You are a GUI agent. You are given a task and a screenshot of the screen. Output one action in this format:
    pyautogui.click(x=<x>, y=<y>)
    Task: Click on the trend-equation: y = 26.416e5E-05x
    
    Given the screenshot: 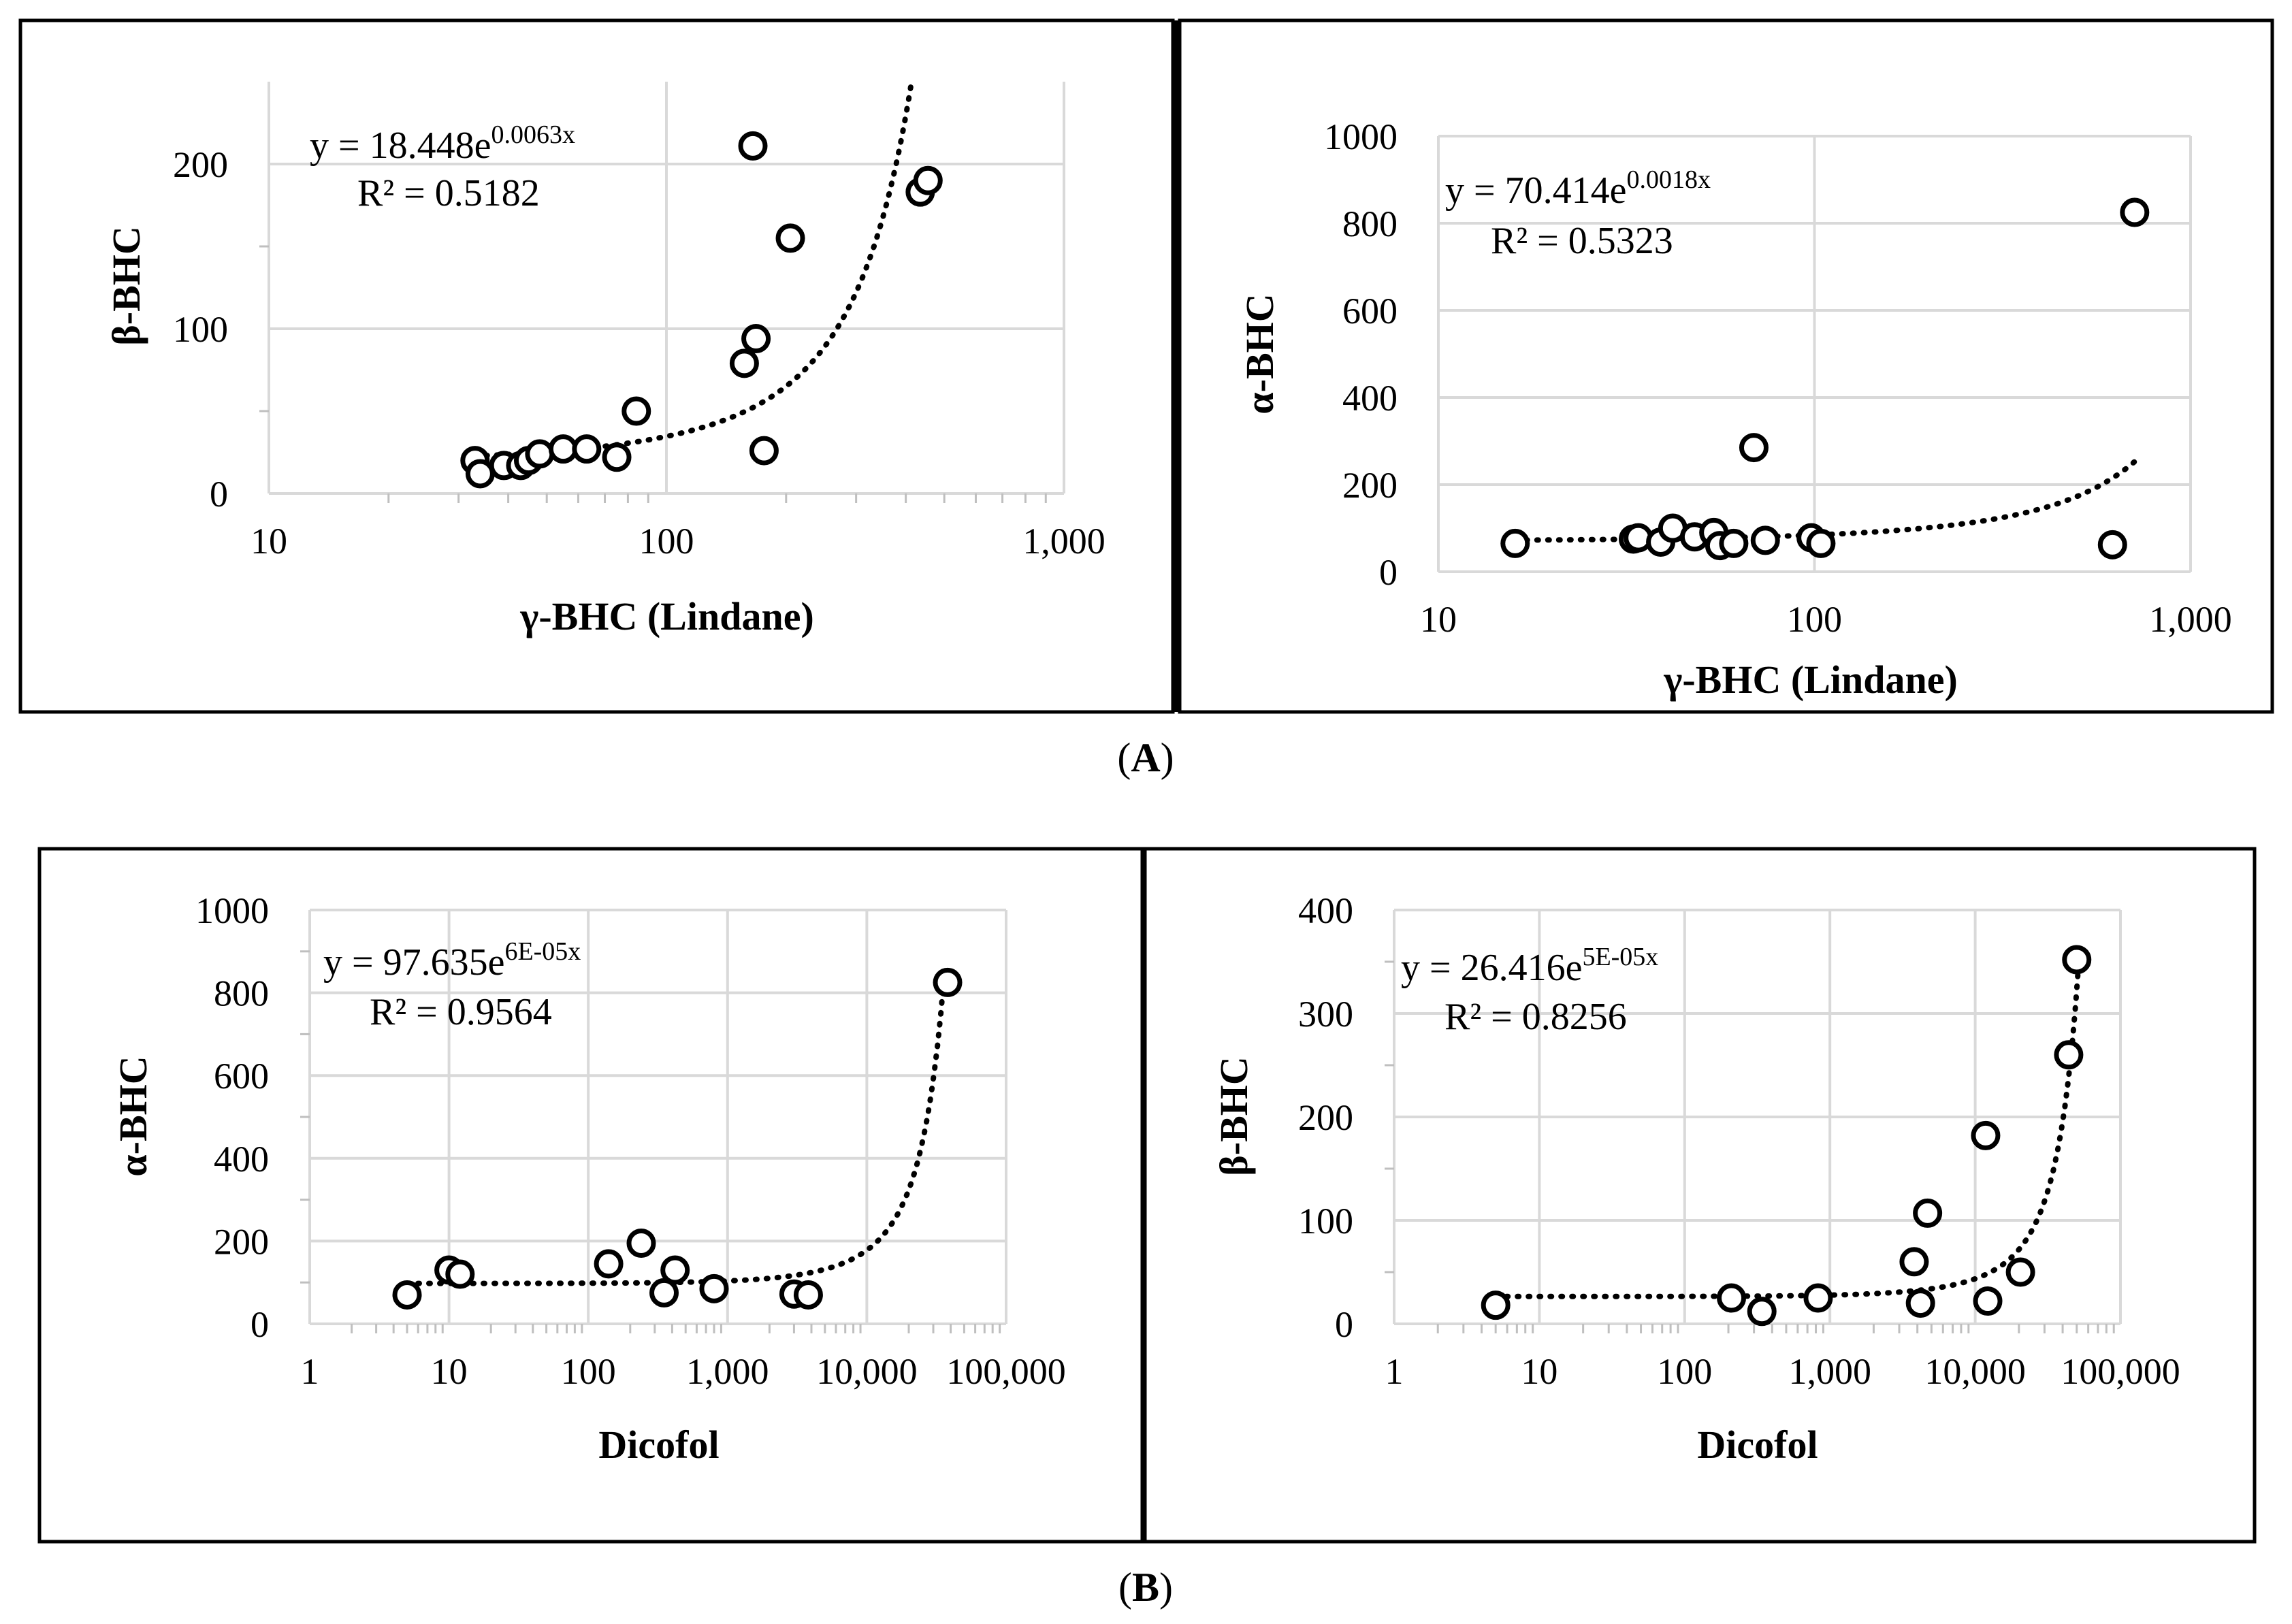 What is the action you would take?
    pyautogui.click(x=1529, y=966)
    